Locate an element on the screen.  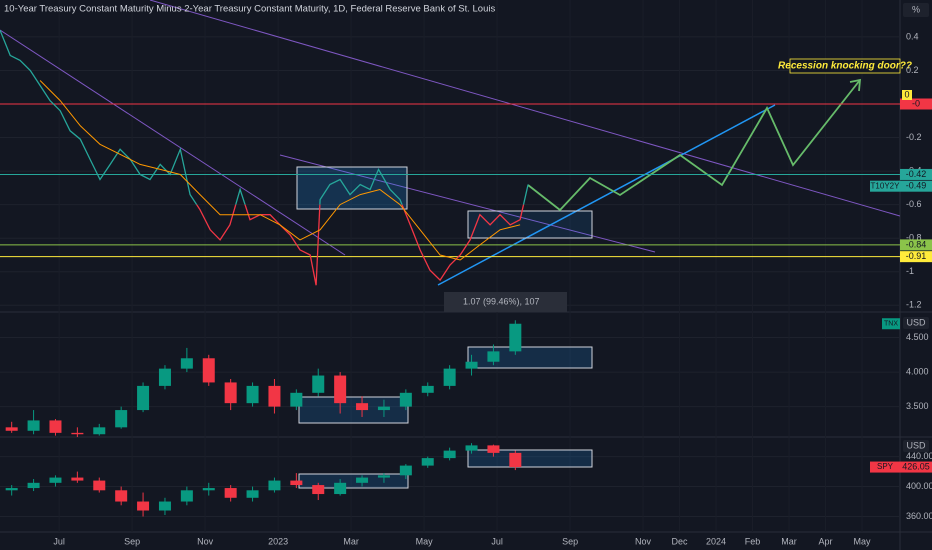
tooltip: 1.07 (99.46%), 107 is located at coordinates (501, 301).